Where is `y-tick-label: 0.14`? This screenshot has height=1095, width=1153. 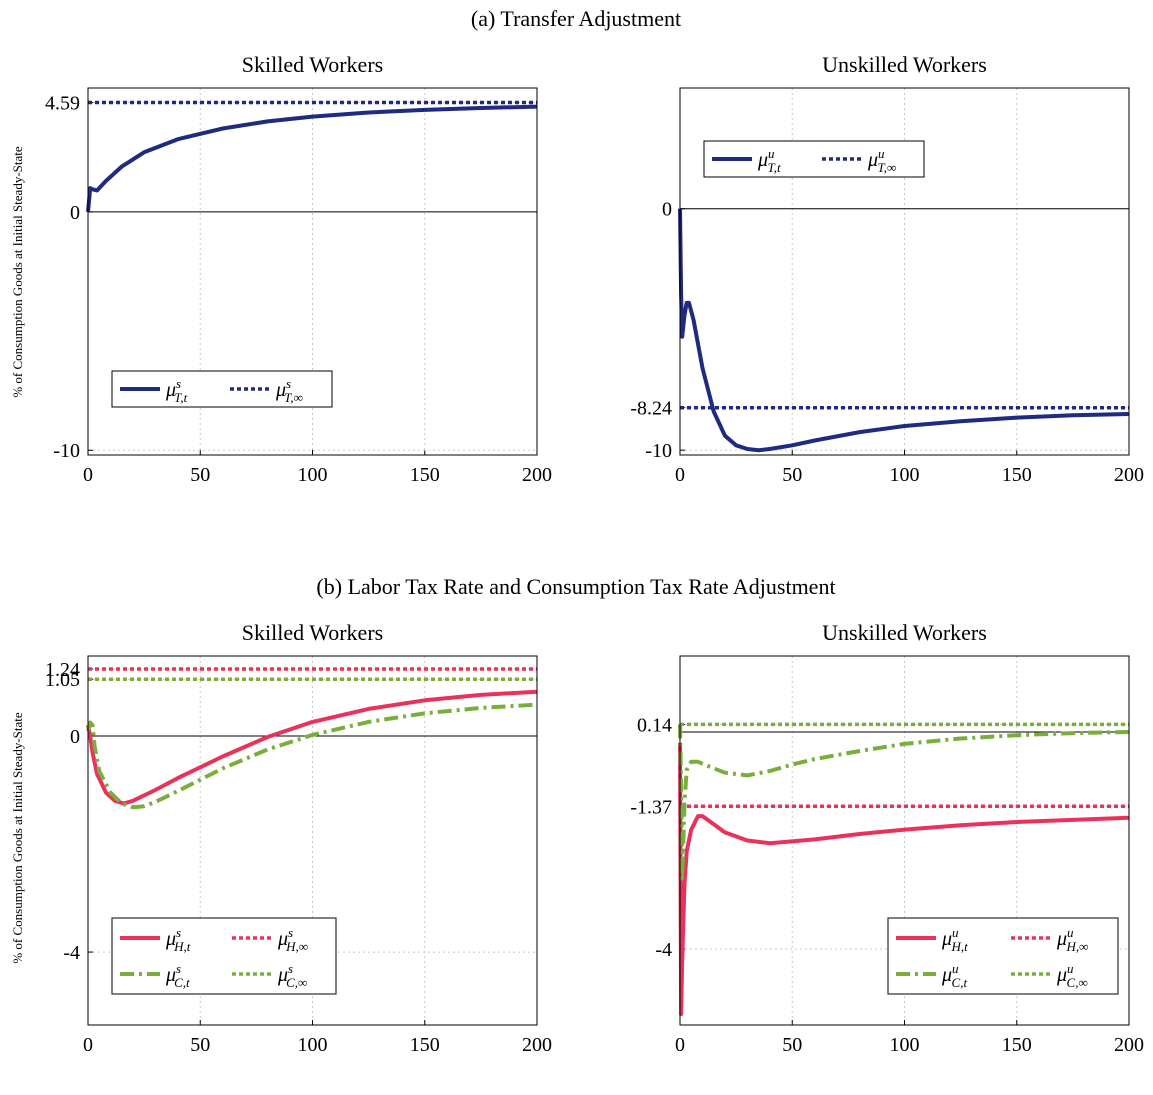
y-tick-label: 0.14 is located at coordinates (654, 725).